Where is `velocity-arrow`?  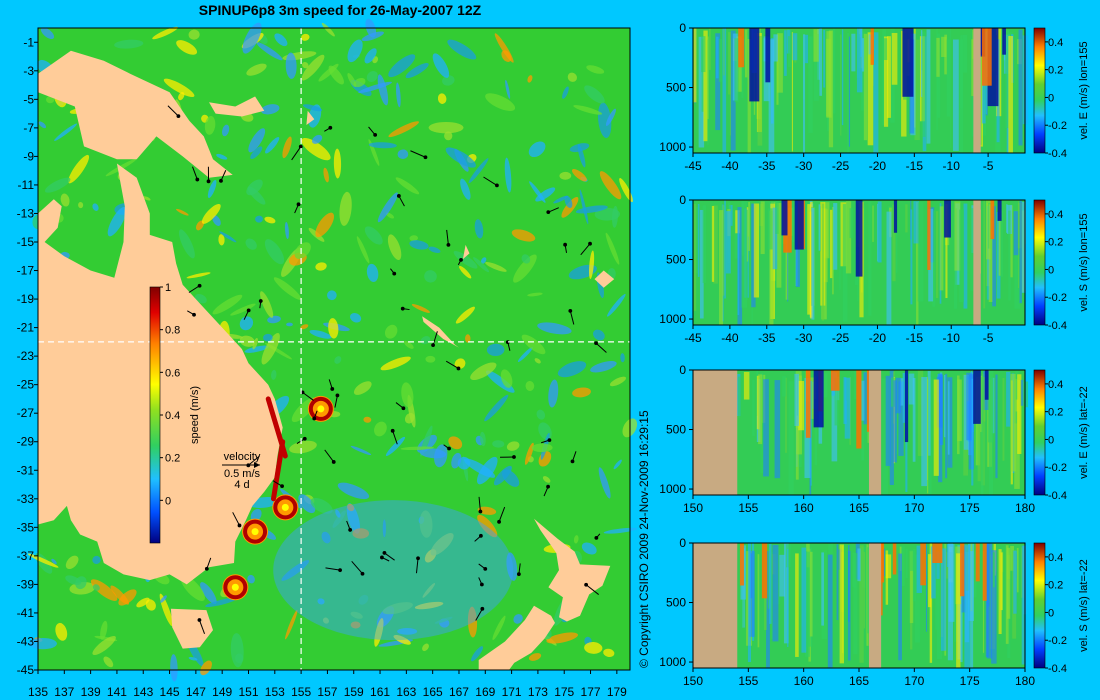 velocity-arrow is located at coordinates (490, 181).